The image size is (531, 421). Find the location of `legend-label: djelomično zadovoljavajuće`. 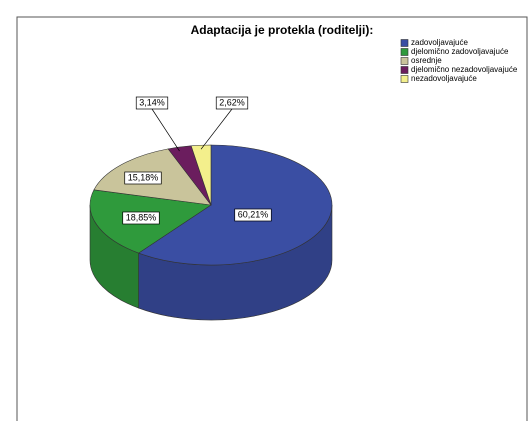

legend-label: djelomično zadovoljavajuće is located at coordinates (460, 51).